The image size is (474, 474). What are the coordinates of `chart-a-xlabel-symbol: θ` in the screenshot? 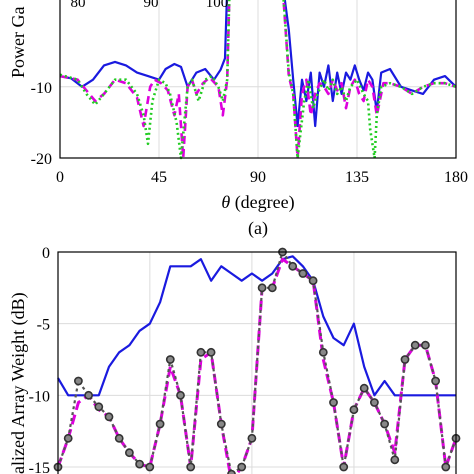 It's located at (225, 202).